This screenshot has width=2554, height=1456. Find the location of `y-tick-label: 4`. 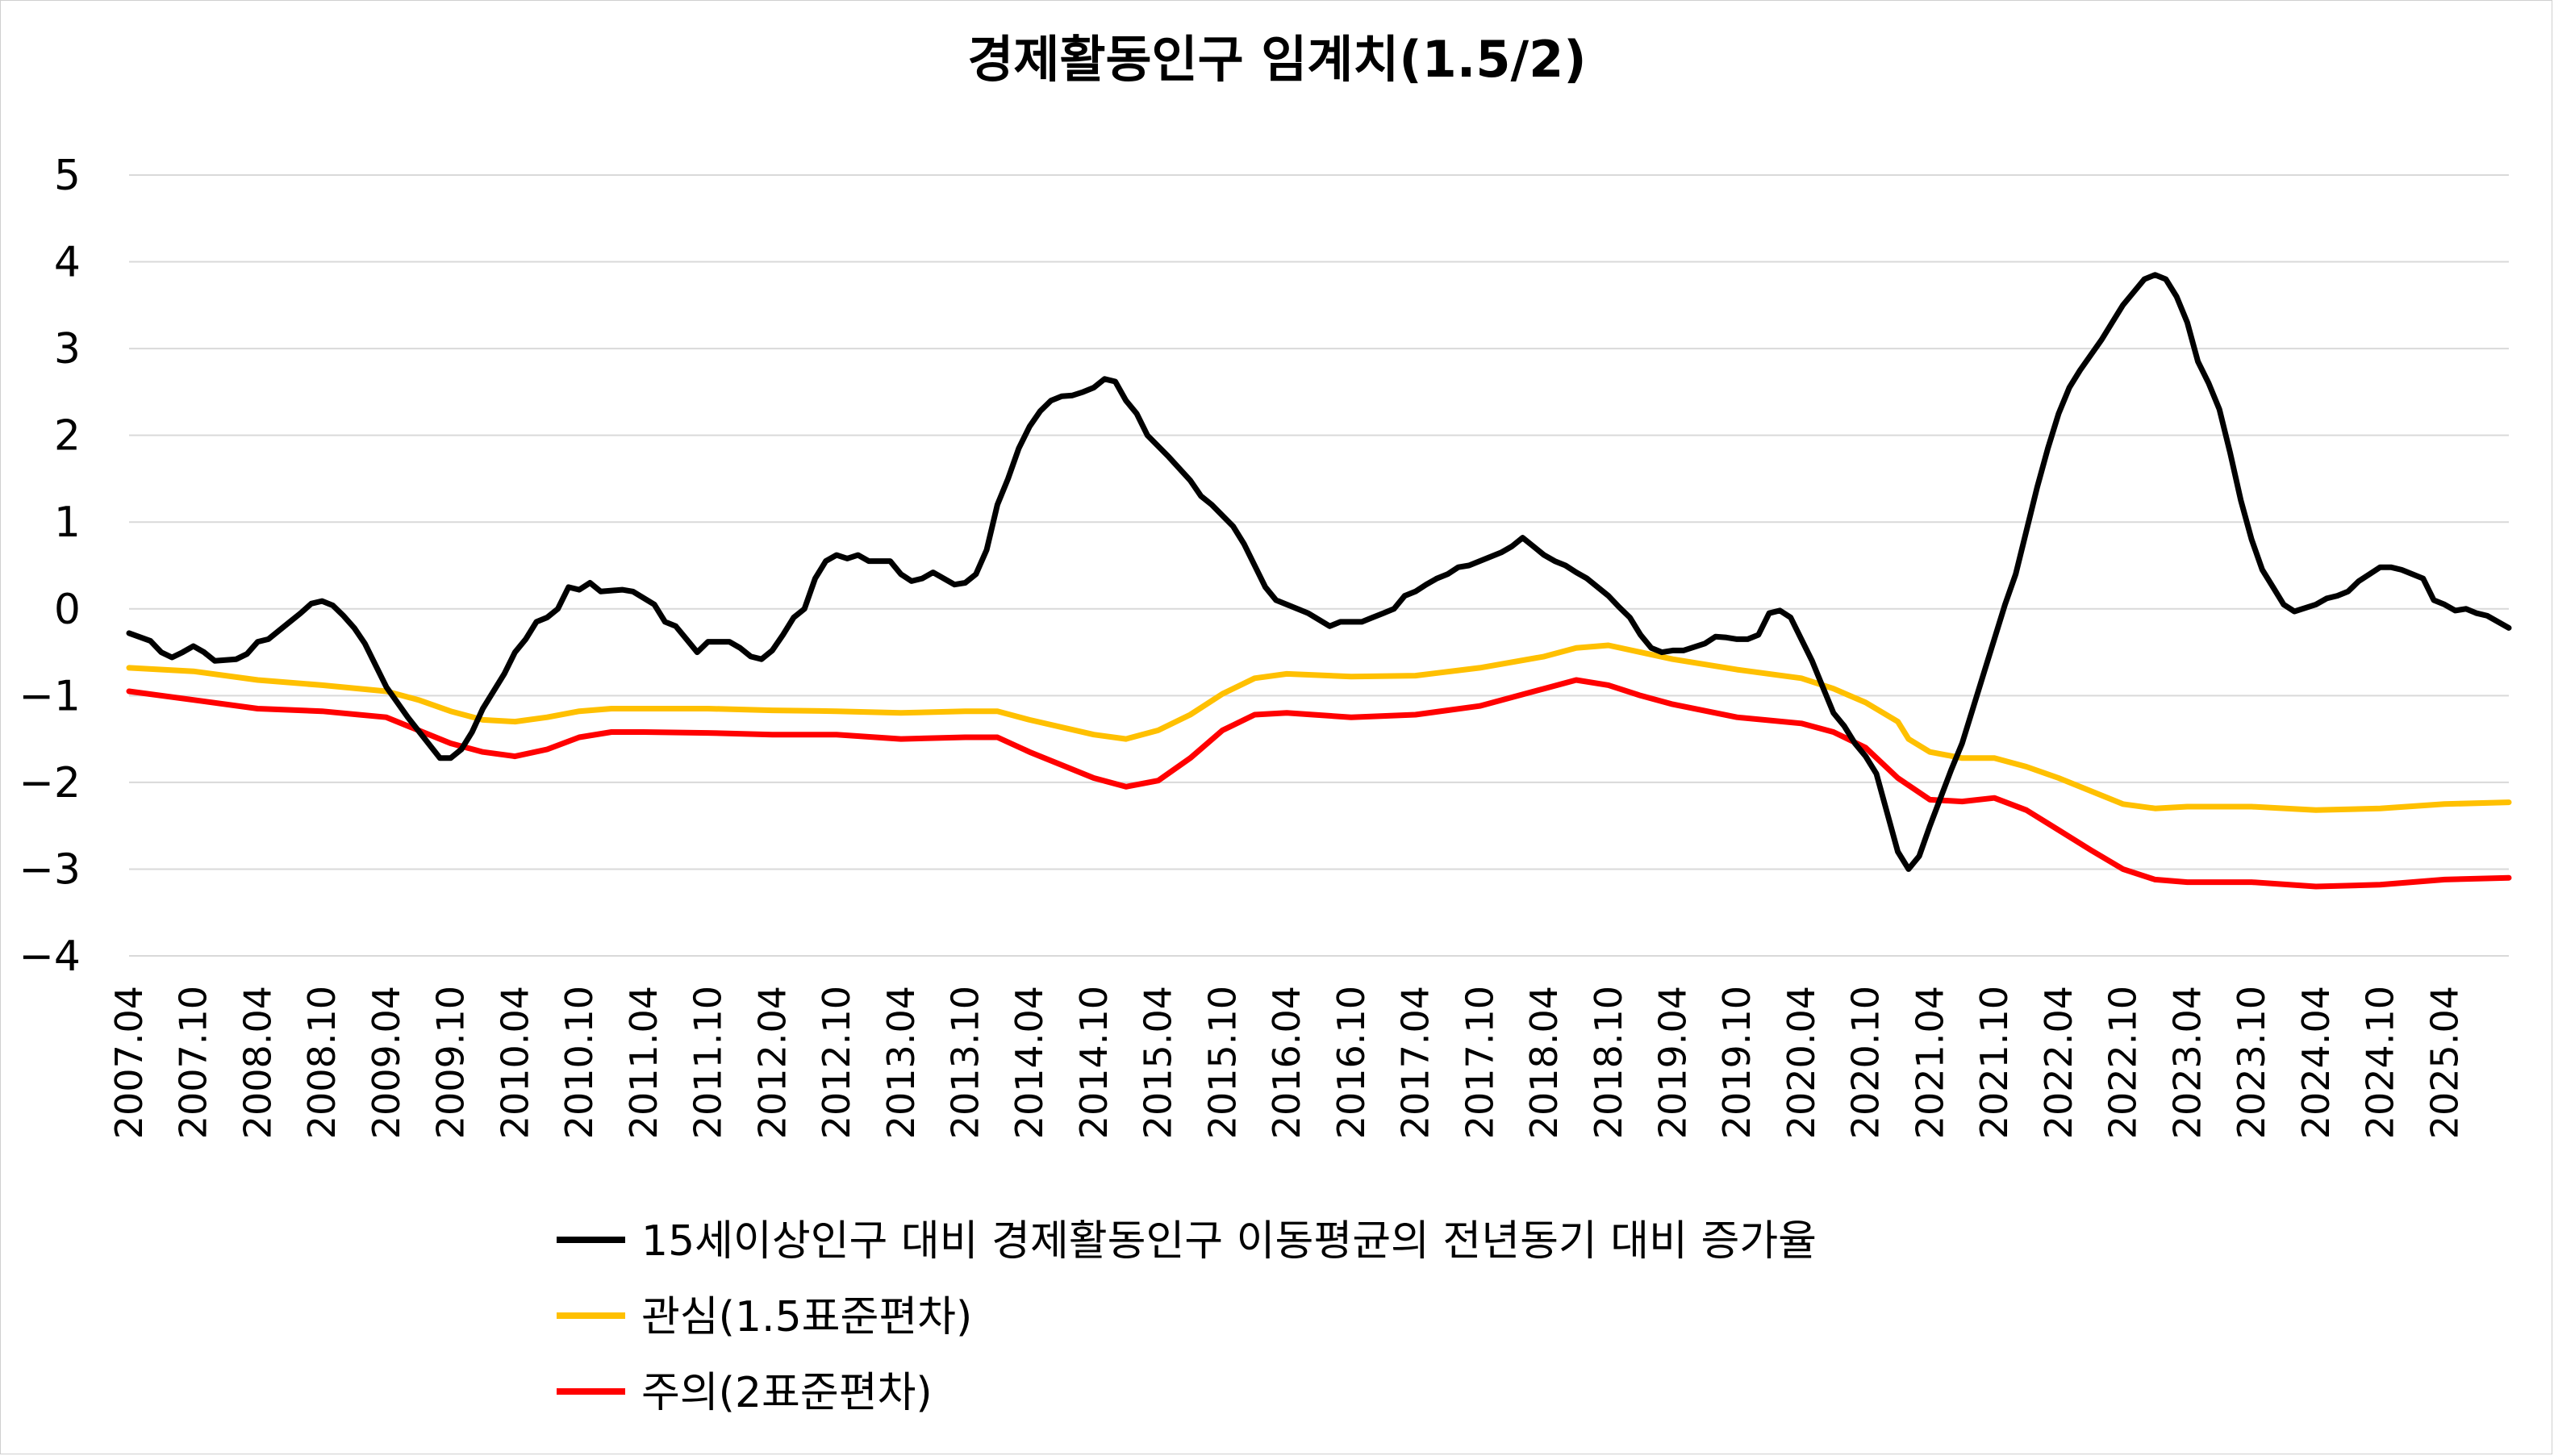

y-tick-label: 4 is located at coordinates (67, 263).